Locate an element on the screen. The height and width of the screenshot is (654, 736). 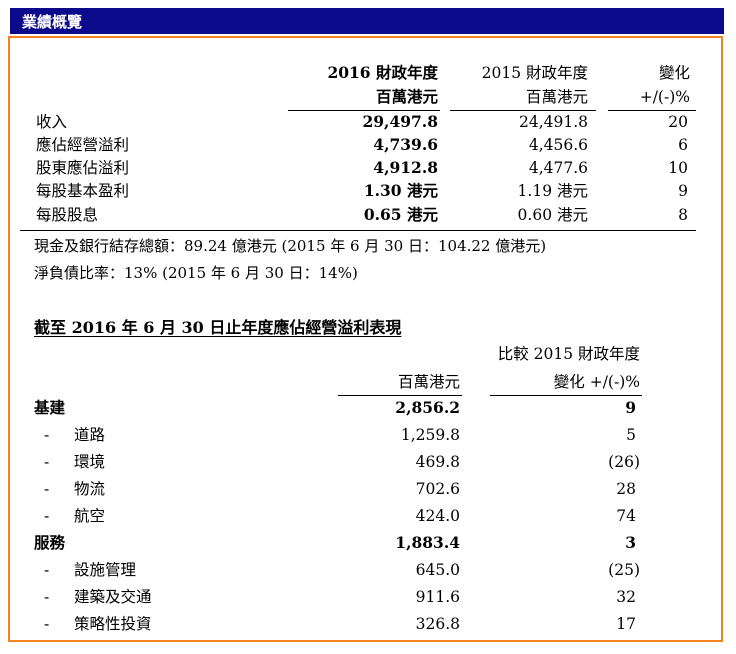
col-header-current-unit: 百萬港元 is located at coordinates (406, 96).